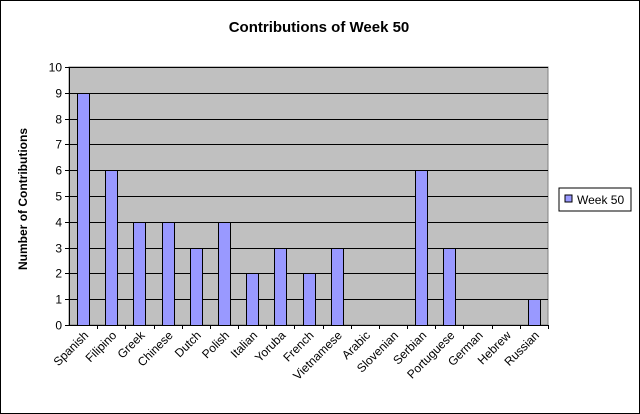  What do you see at coordinates (58, 171) in the screenshot?
I see `y-tick-label: 6` at bounding box center [58, 171].